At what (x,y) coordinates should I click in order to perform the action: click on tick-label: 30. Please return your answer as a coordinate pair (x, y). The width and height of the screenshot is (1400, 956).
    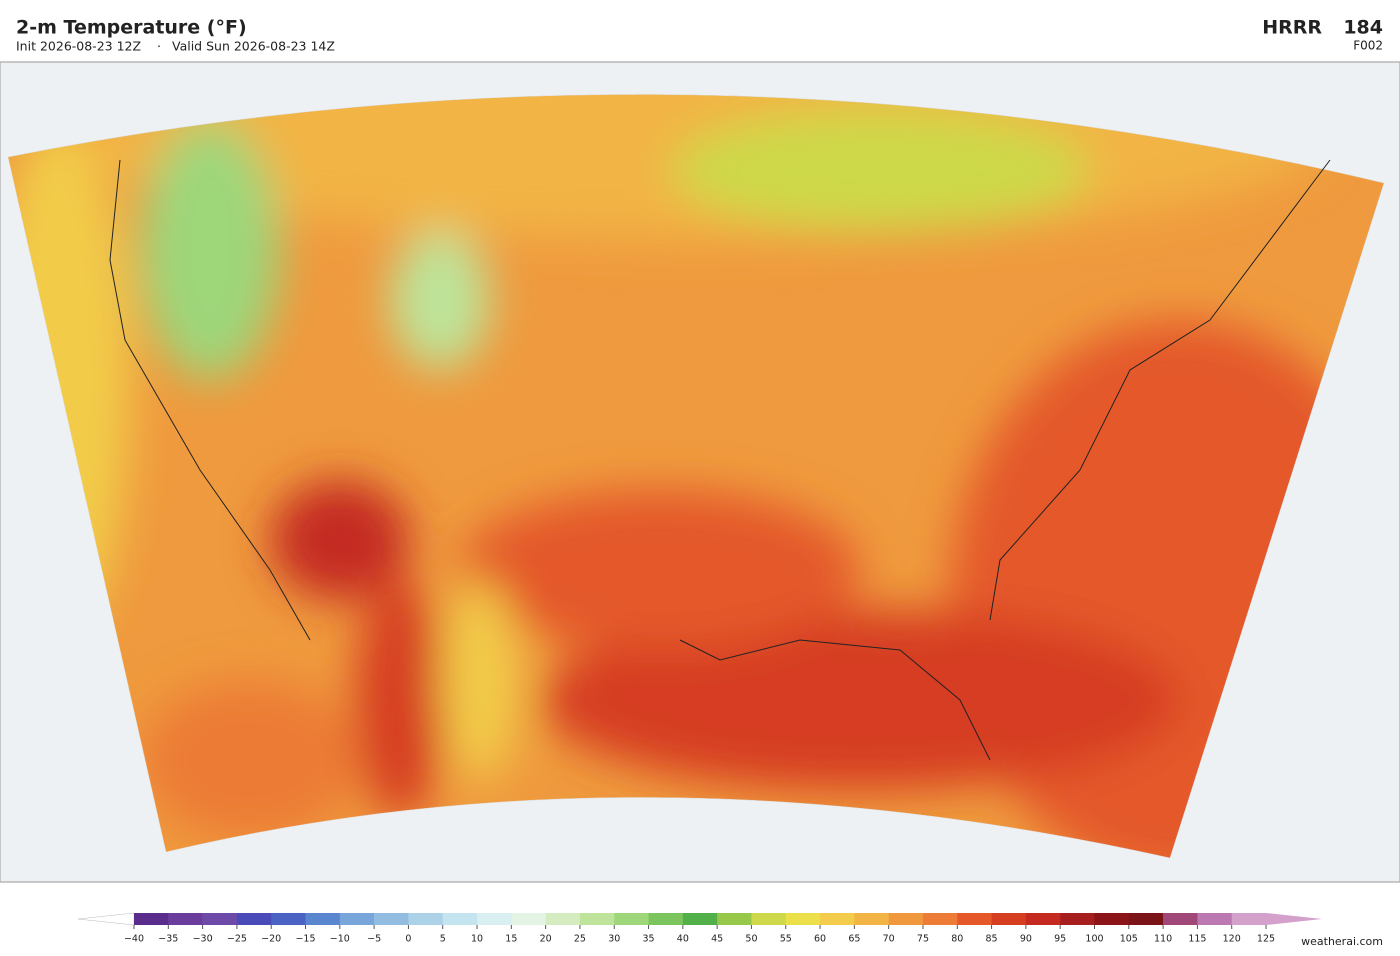
    Looking at the image, I should click on (614, 939).